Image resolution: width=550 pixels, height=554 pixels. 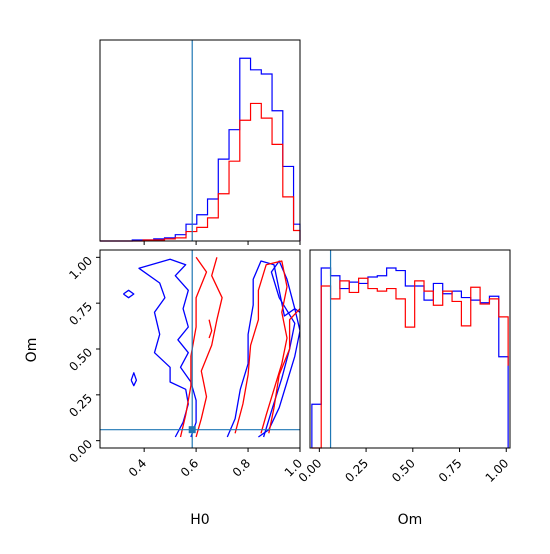 What do you see at coordinates (241, 467) in the screenshot?
I see `contour-xtick-label-2: 0.8` at bounding box center [241, 467].